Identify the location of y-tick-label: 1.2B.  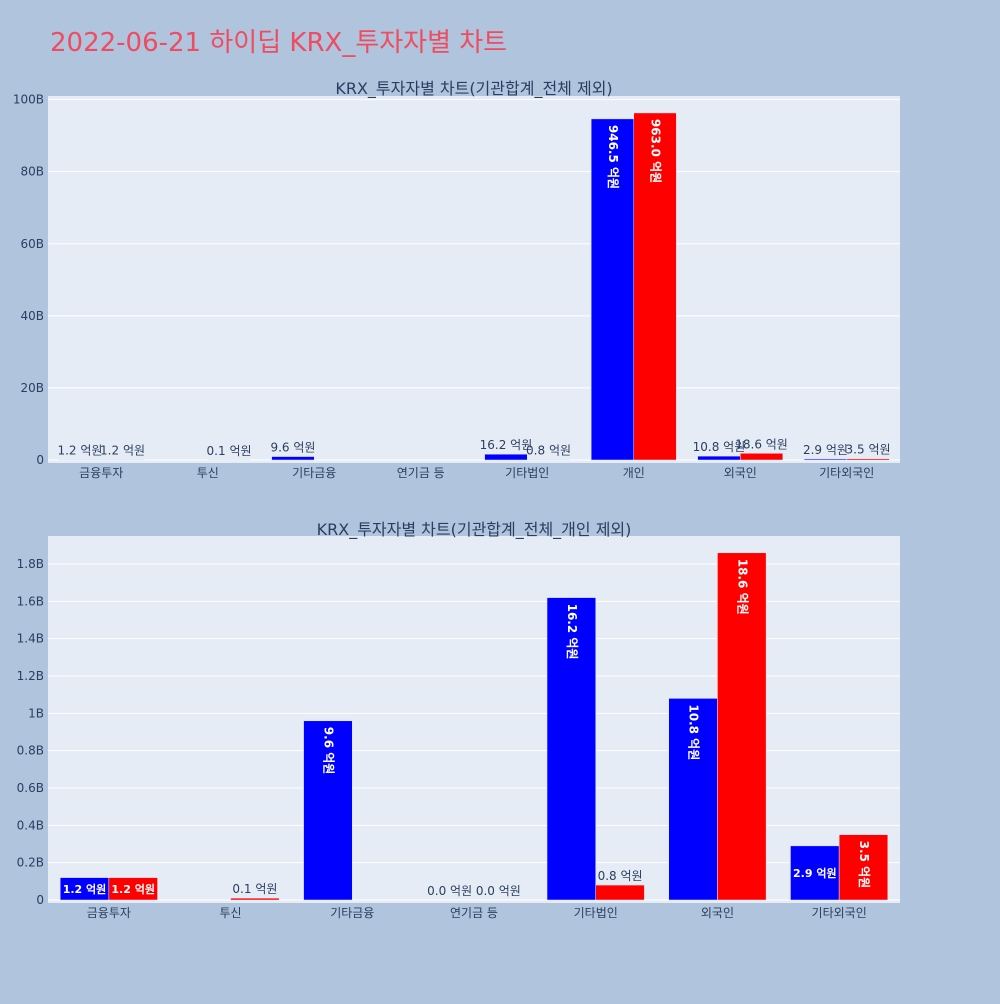
(30, 676).